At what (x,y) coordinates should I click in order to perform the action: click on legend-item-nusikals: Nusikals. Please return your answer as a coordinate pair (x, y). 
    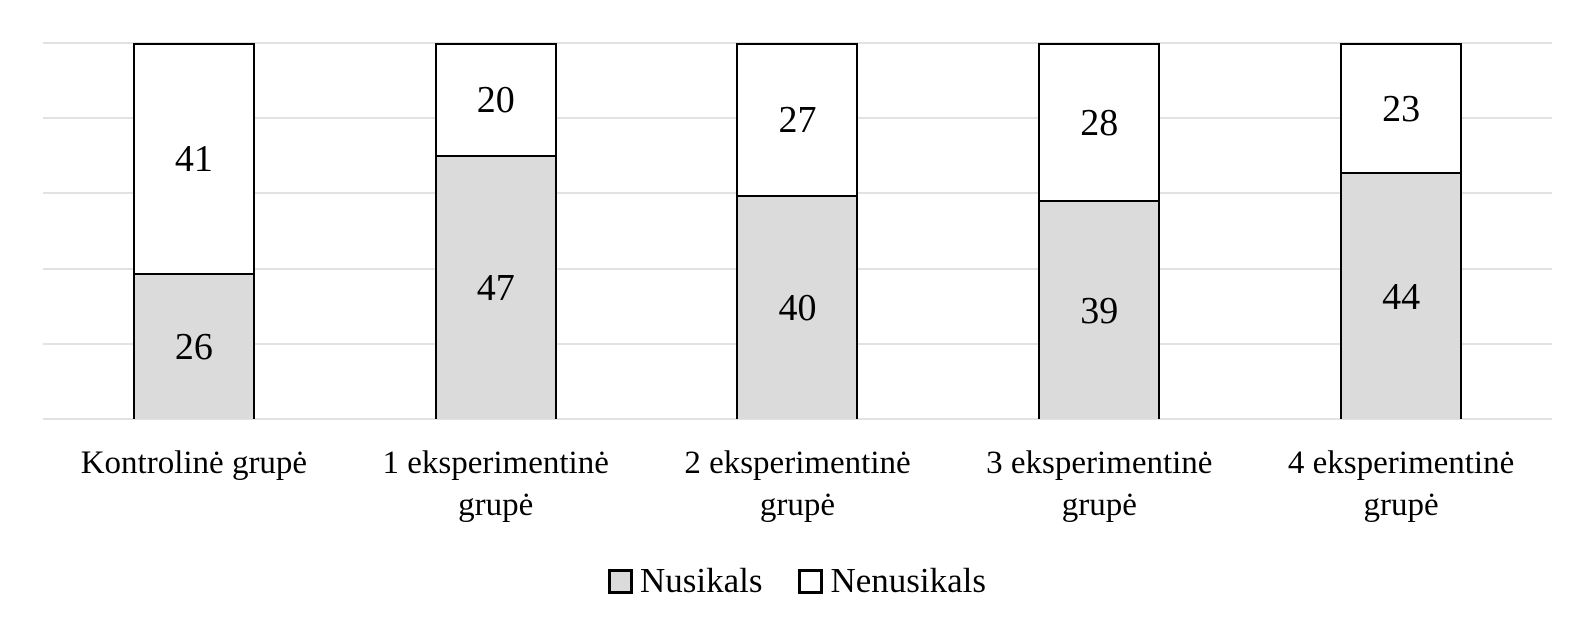
    Looking at the image, I should click on (685, 581).